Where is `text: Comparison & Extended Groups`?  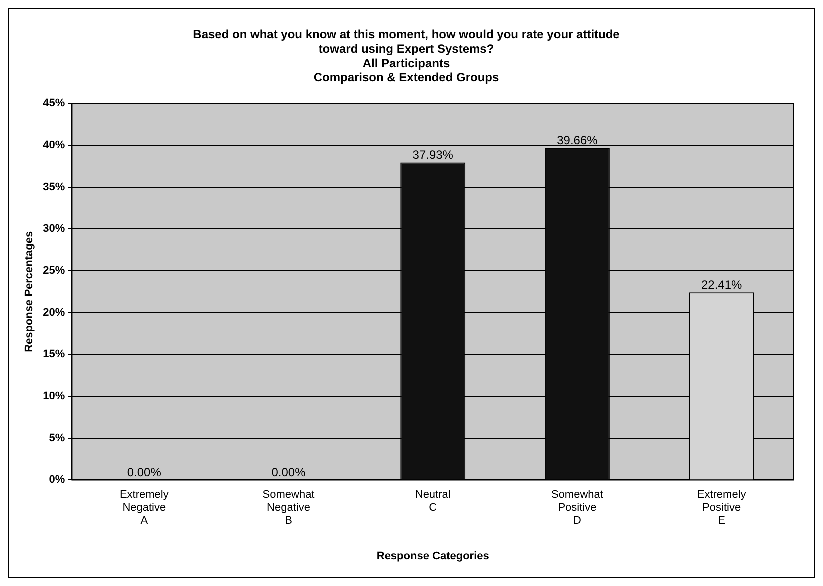
text: Comparison & Extended Groups is located at coordinates (407, 77).